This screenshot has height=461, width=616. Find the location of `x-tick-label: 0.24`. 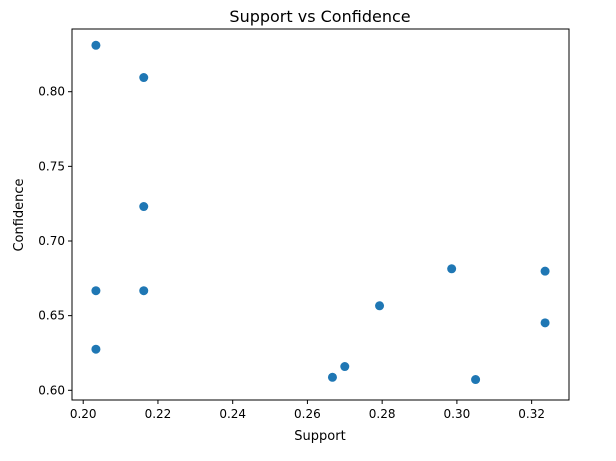

x-tick-label: 0.24 is located at coordinates (232, 414).